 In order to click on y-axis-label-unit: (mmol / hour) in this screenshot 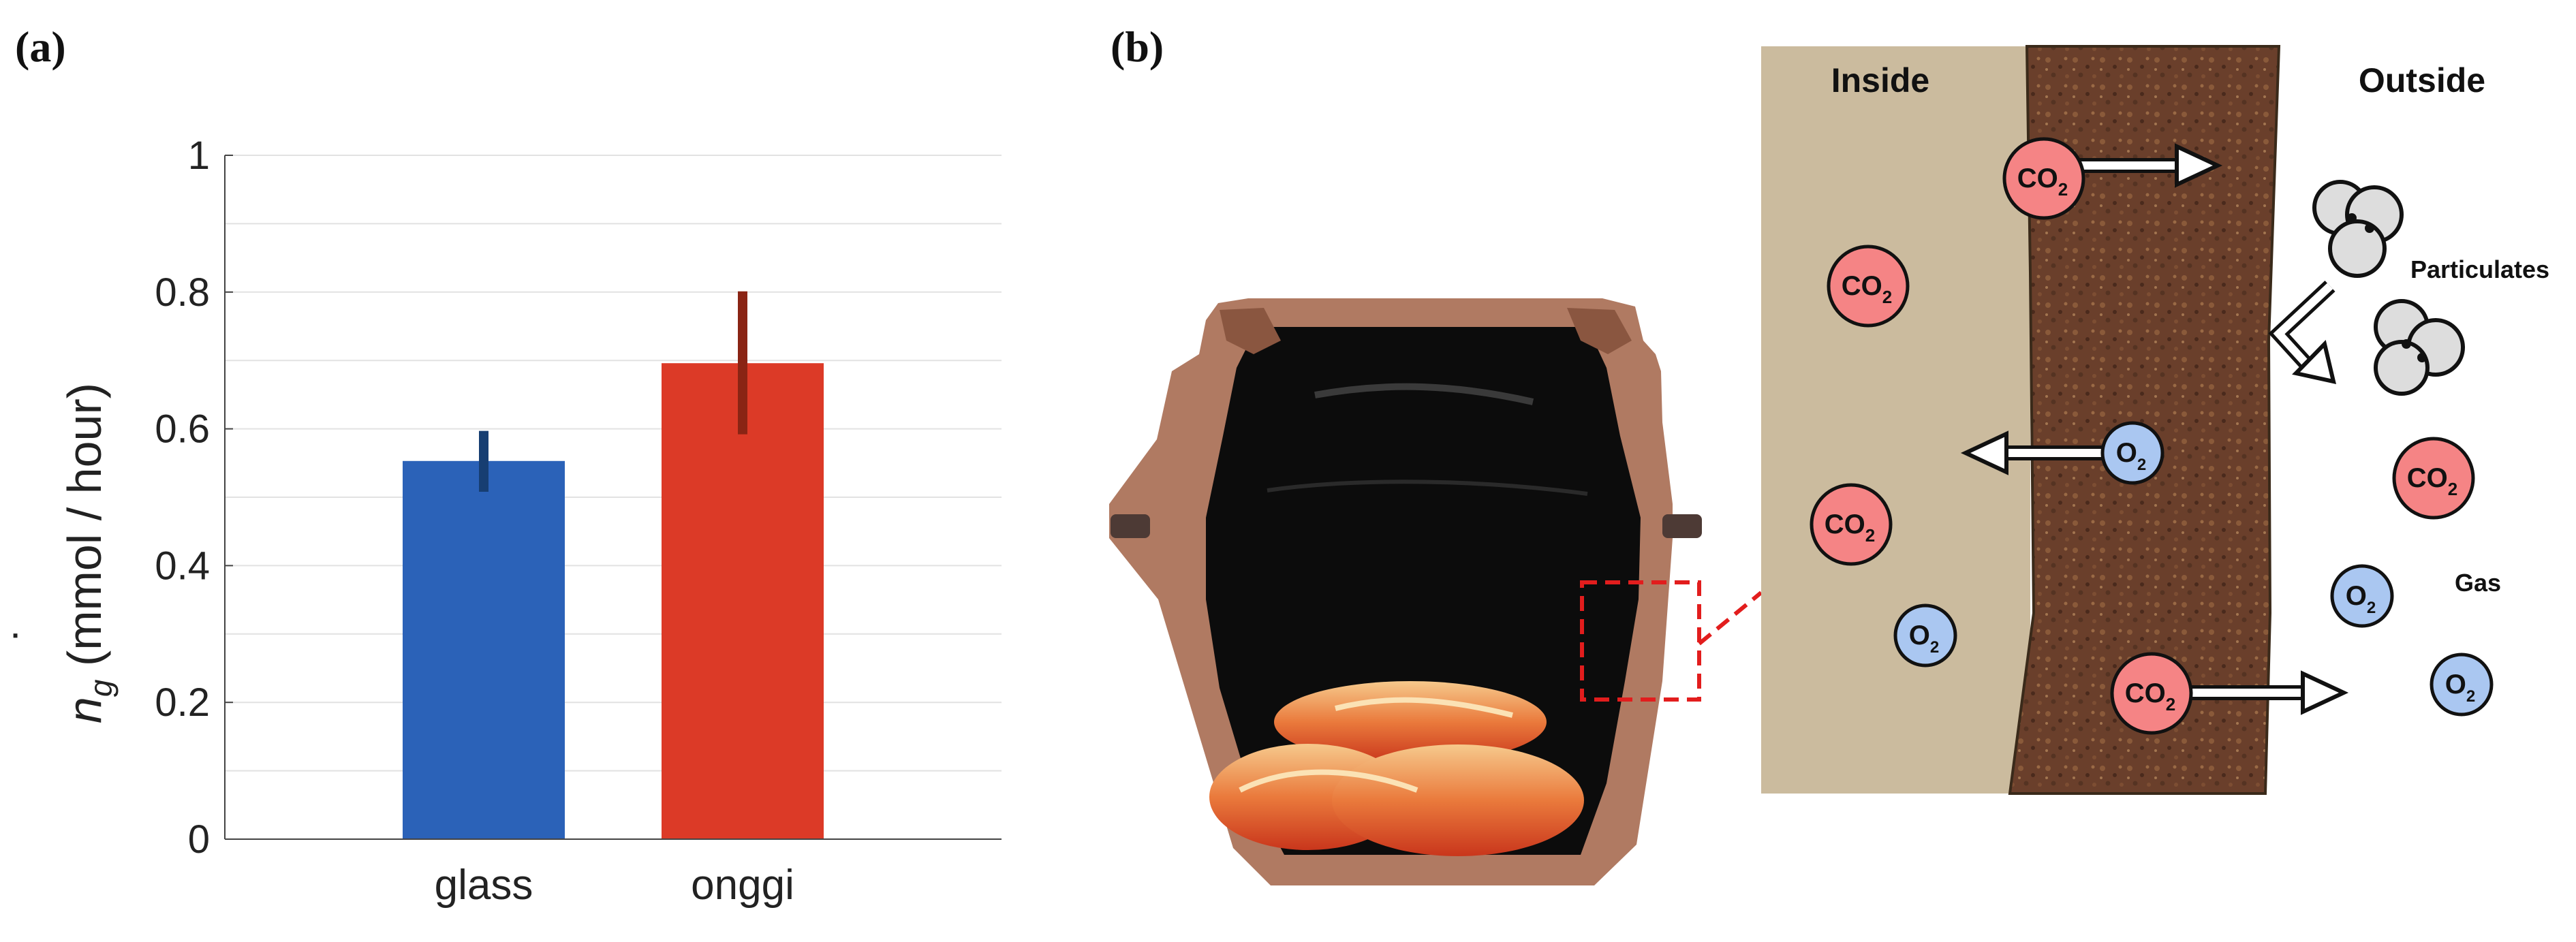, I will do `click(84, 531)`.